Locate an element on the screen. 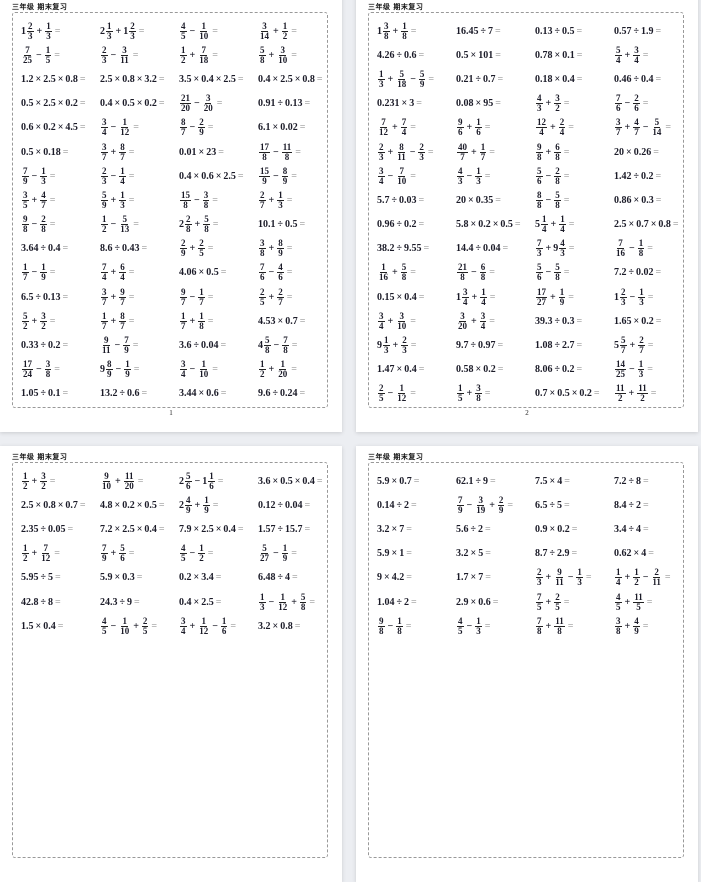  problem: 3 8 +8 9 = is located at coordinates (276, 248).